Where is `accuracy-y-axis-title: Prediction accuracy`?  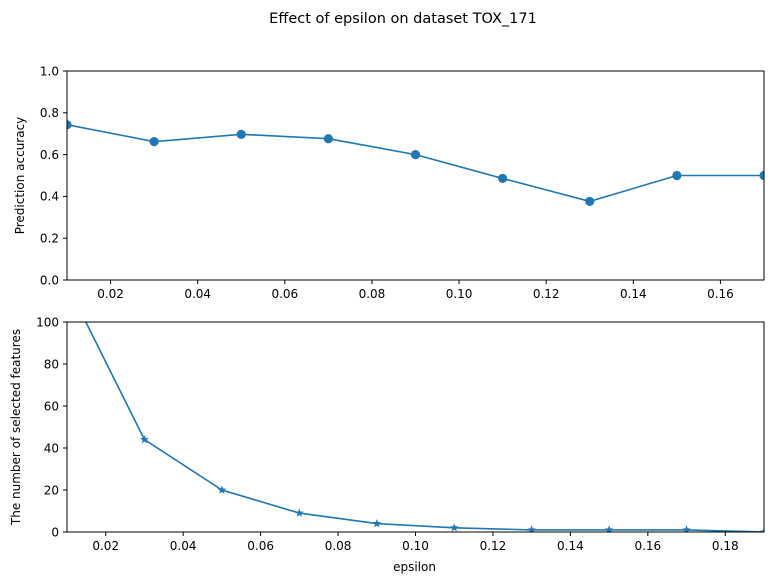 accuracy-y-axis-title: Prediction accuracy is located at coordinates (20, 176).